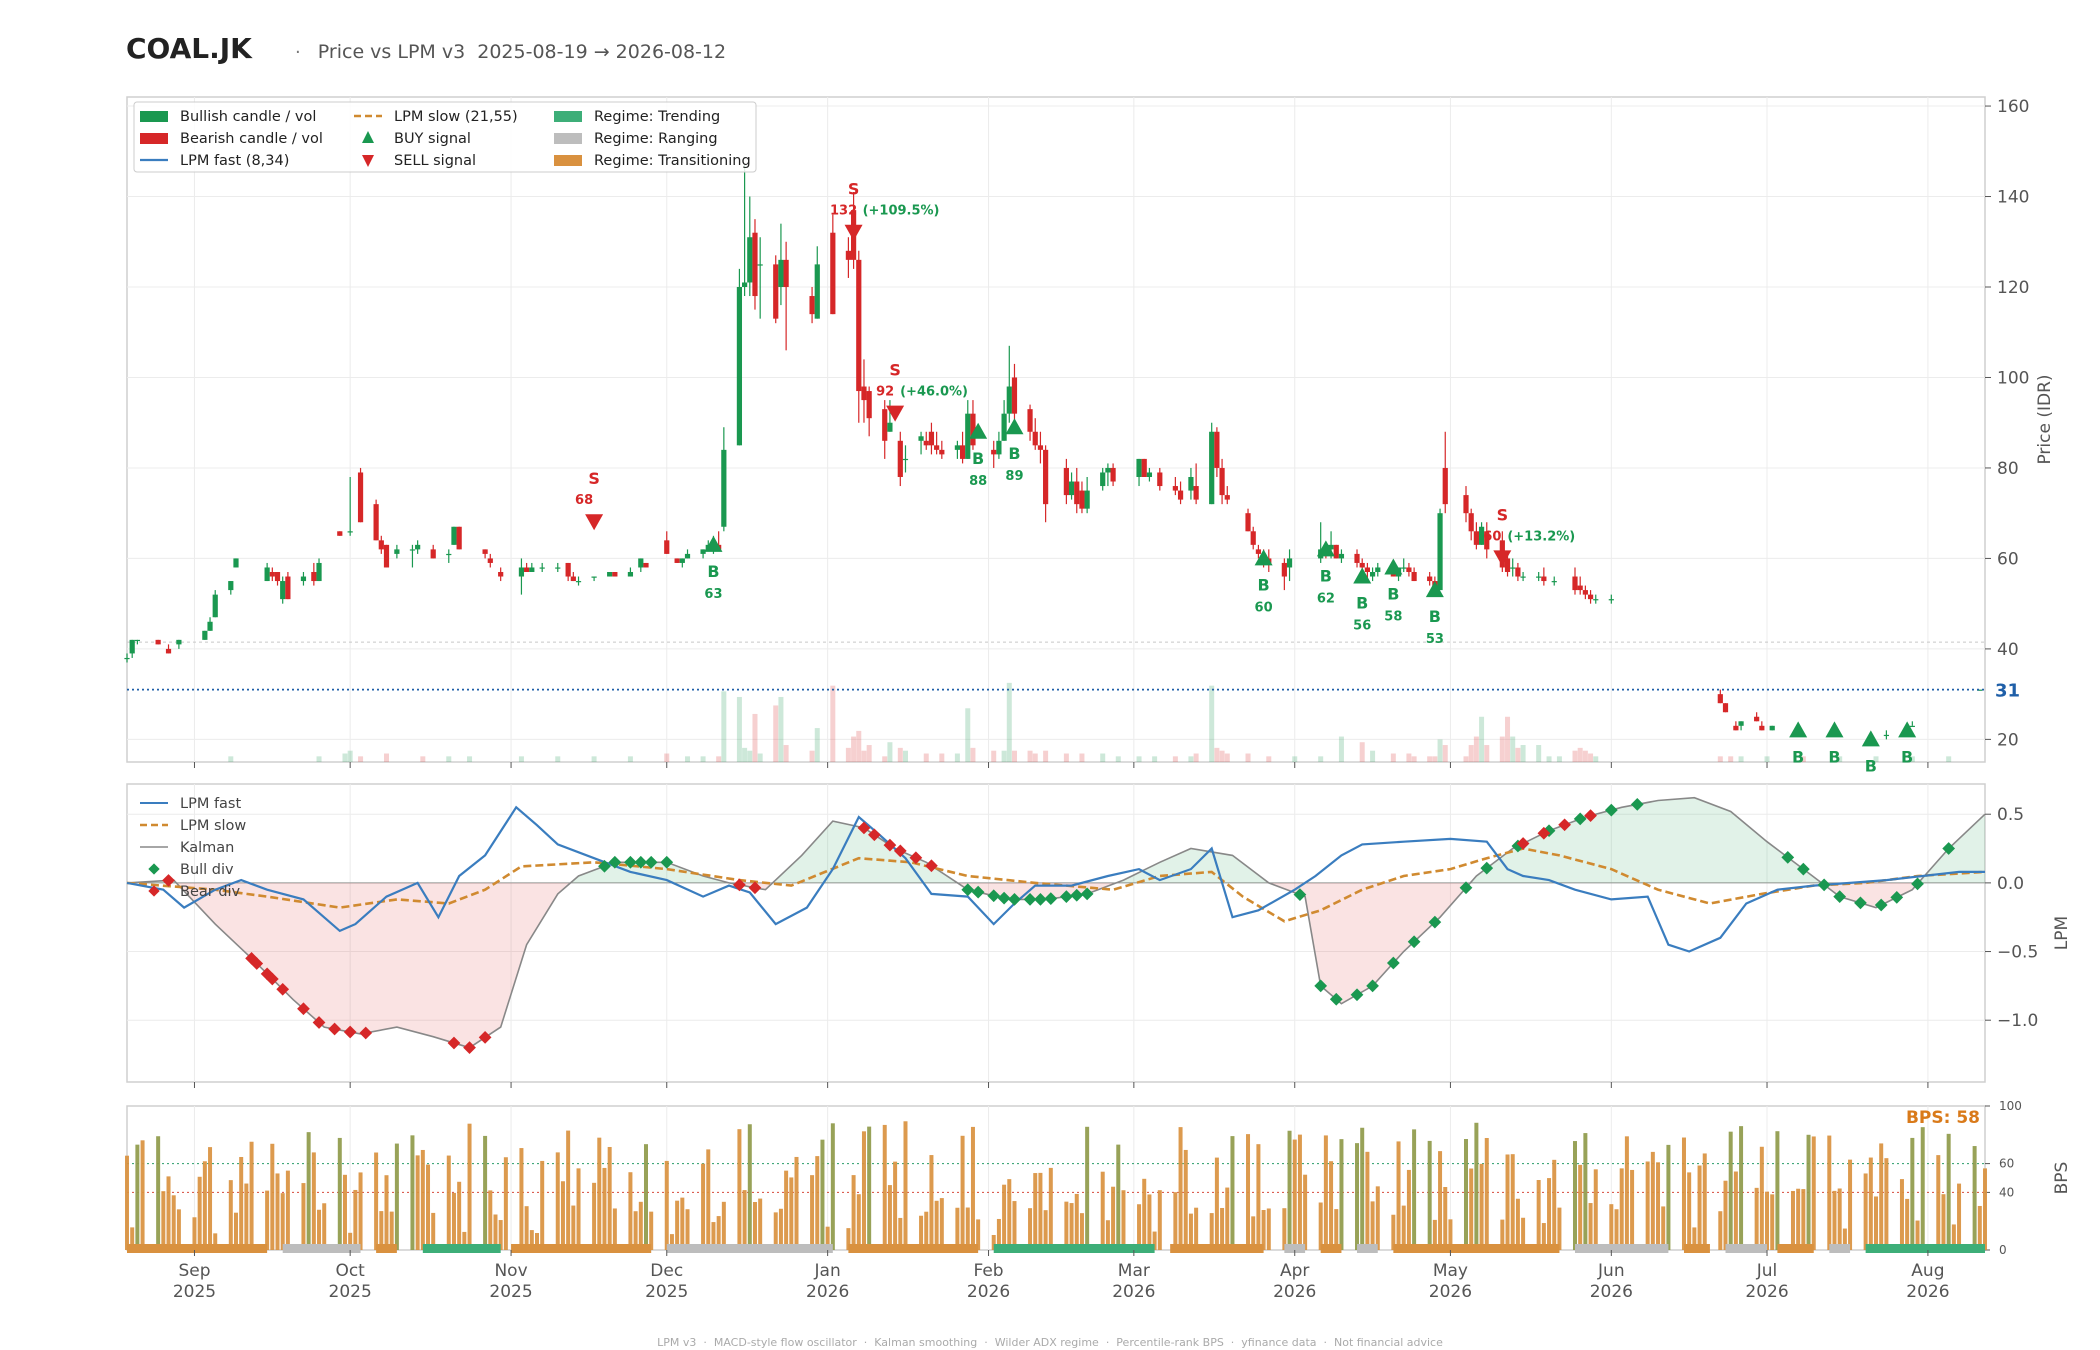  What do you see at coordinates (594, 522) in the screenshot?
I see `sell-signal-marker` at bounding box center [594, 522].